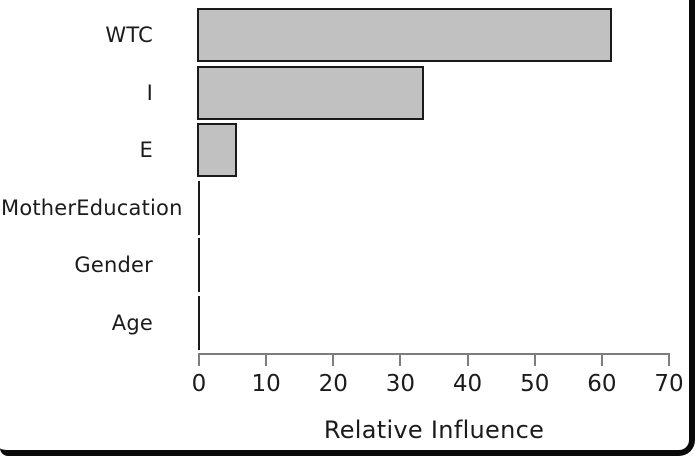  What do you see at coordinates (146, 150) in the screenshot?
I see `y-axis-label-e: E` at bounding box center [146, 150].